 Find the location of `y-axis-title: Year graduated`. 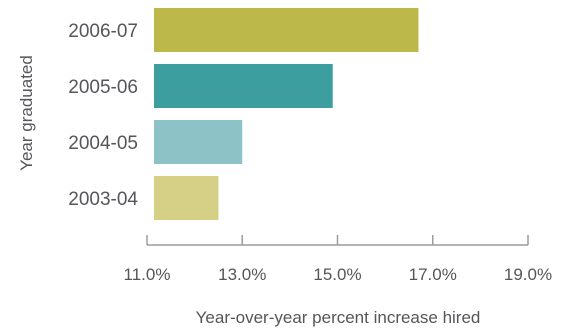

y-axis-title: Year graduated is located at coordinates (26, 113).